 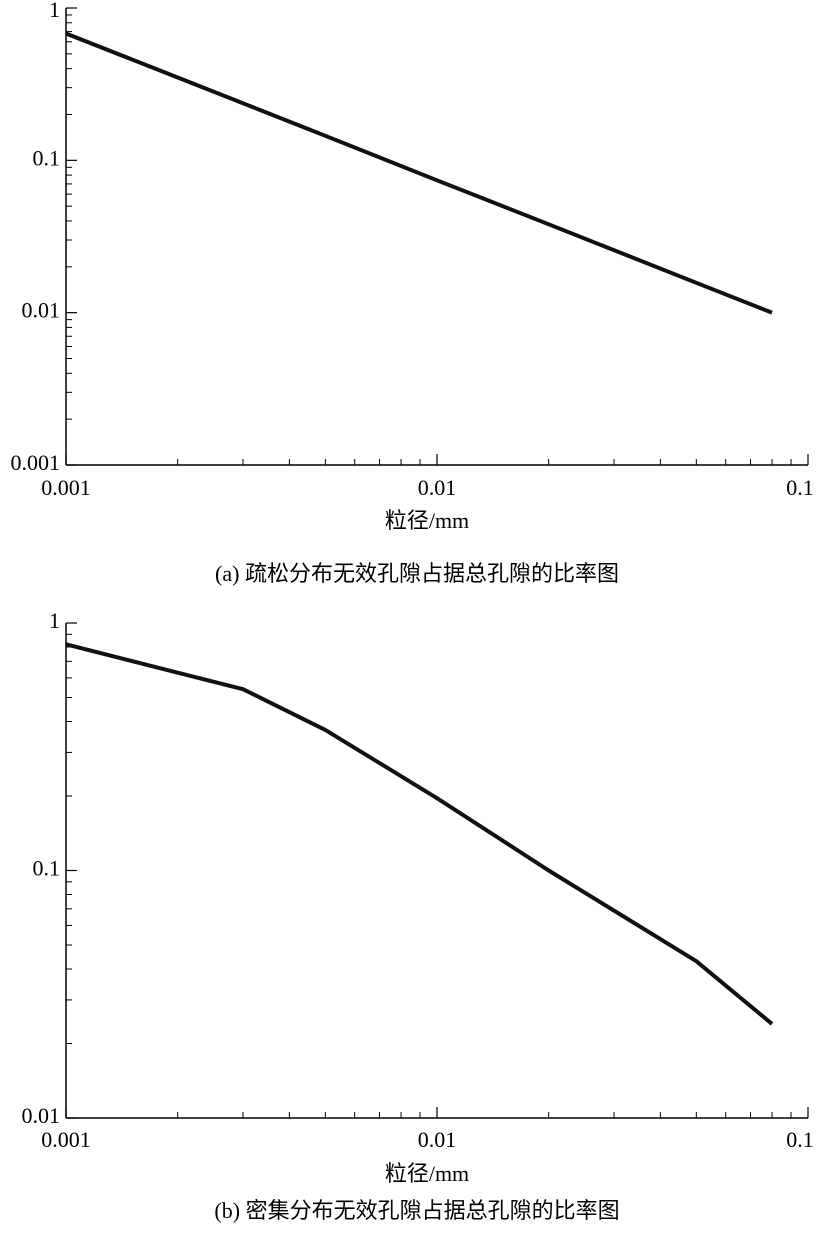 What do you see at coordinates (416, 1210) in the screenshot?
I see `caption: (b) 密集分布无效孔隙占据总孔隙的比率图` at bounding box center [416, 1210].